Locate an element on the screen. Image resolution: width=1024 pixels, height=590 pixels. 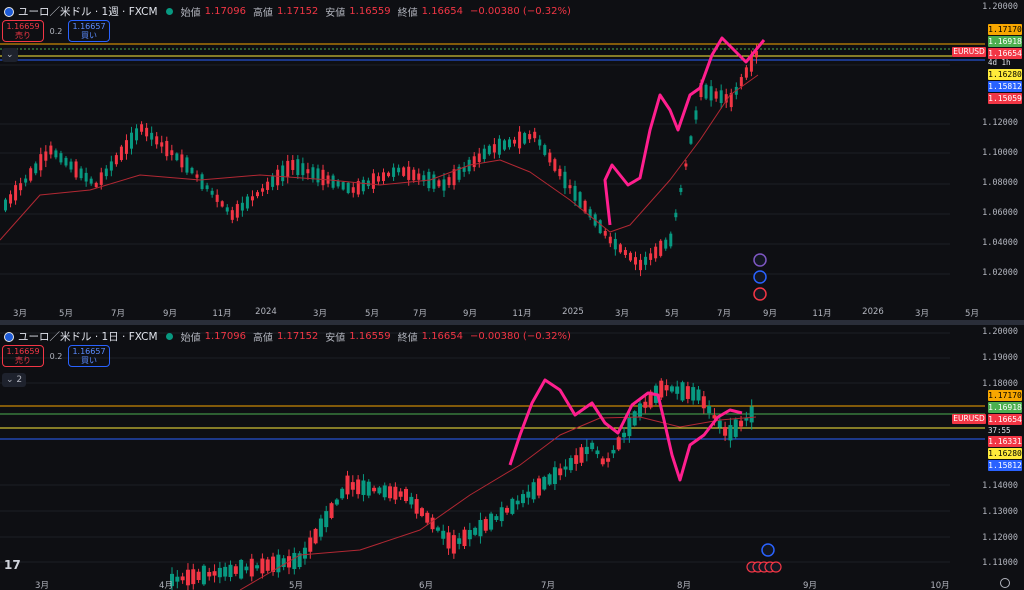
open-value: 1.17096 is located at coordinates (225, 336).